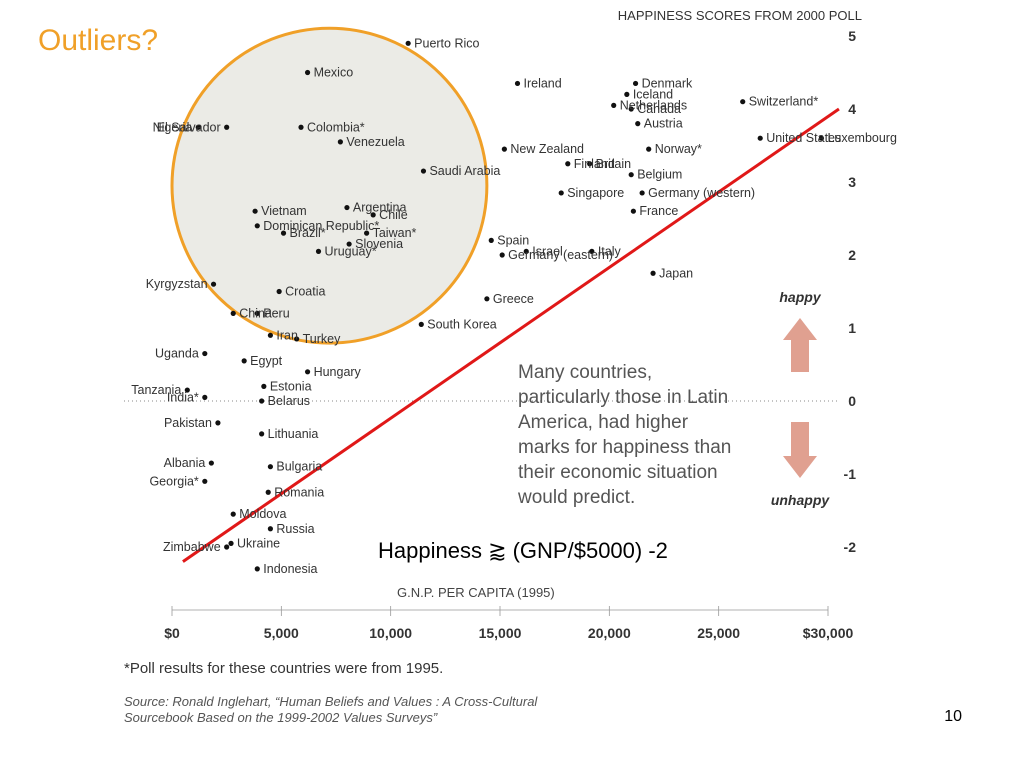  I want to click on x-tick-label: 10,000, so click(390, 633).